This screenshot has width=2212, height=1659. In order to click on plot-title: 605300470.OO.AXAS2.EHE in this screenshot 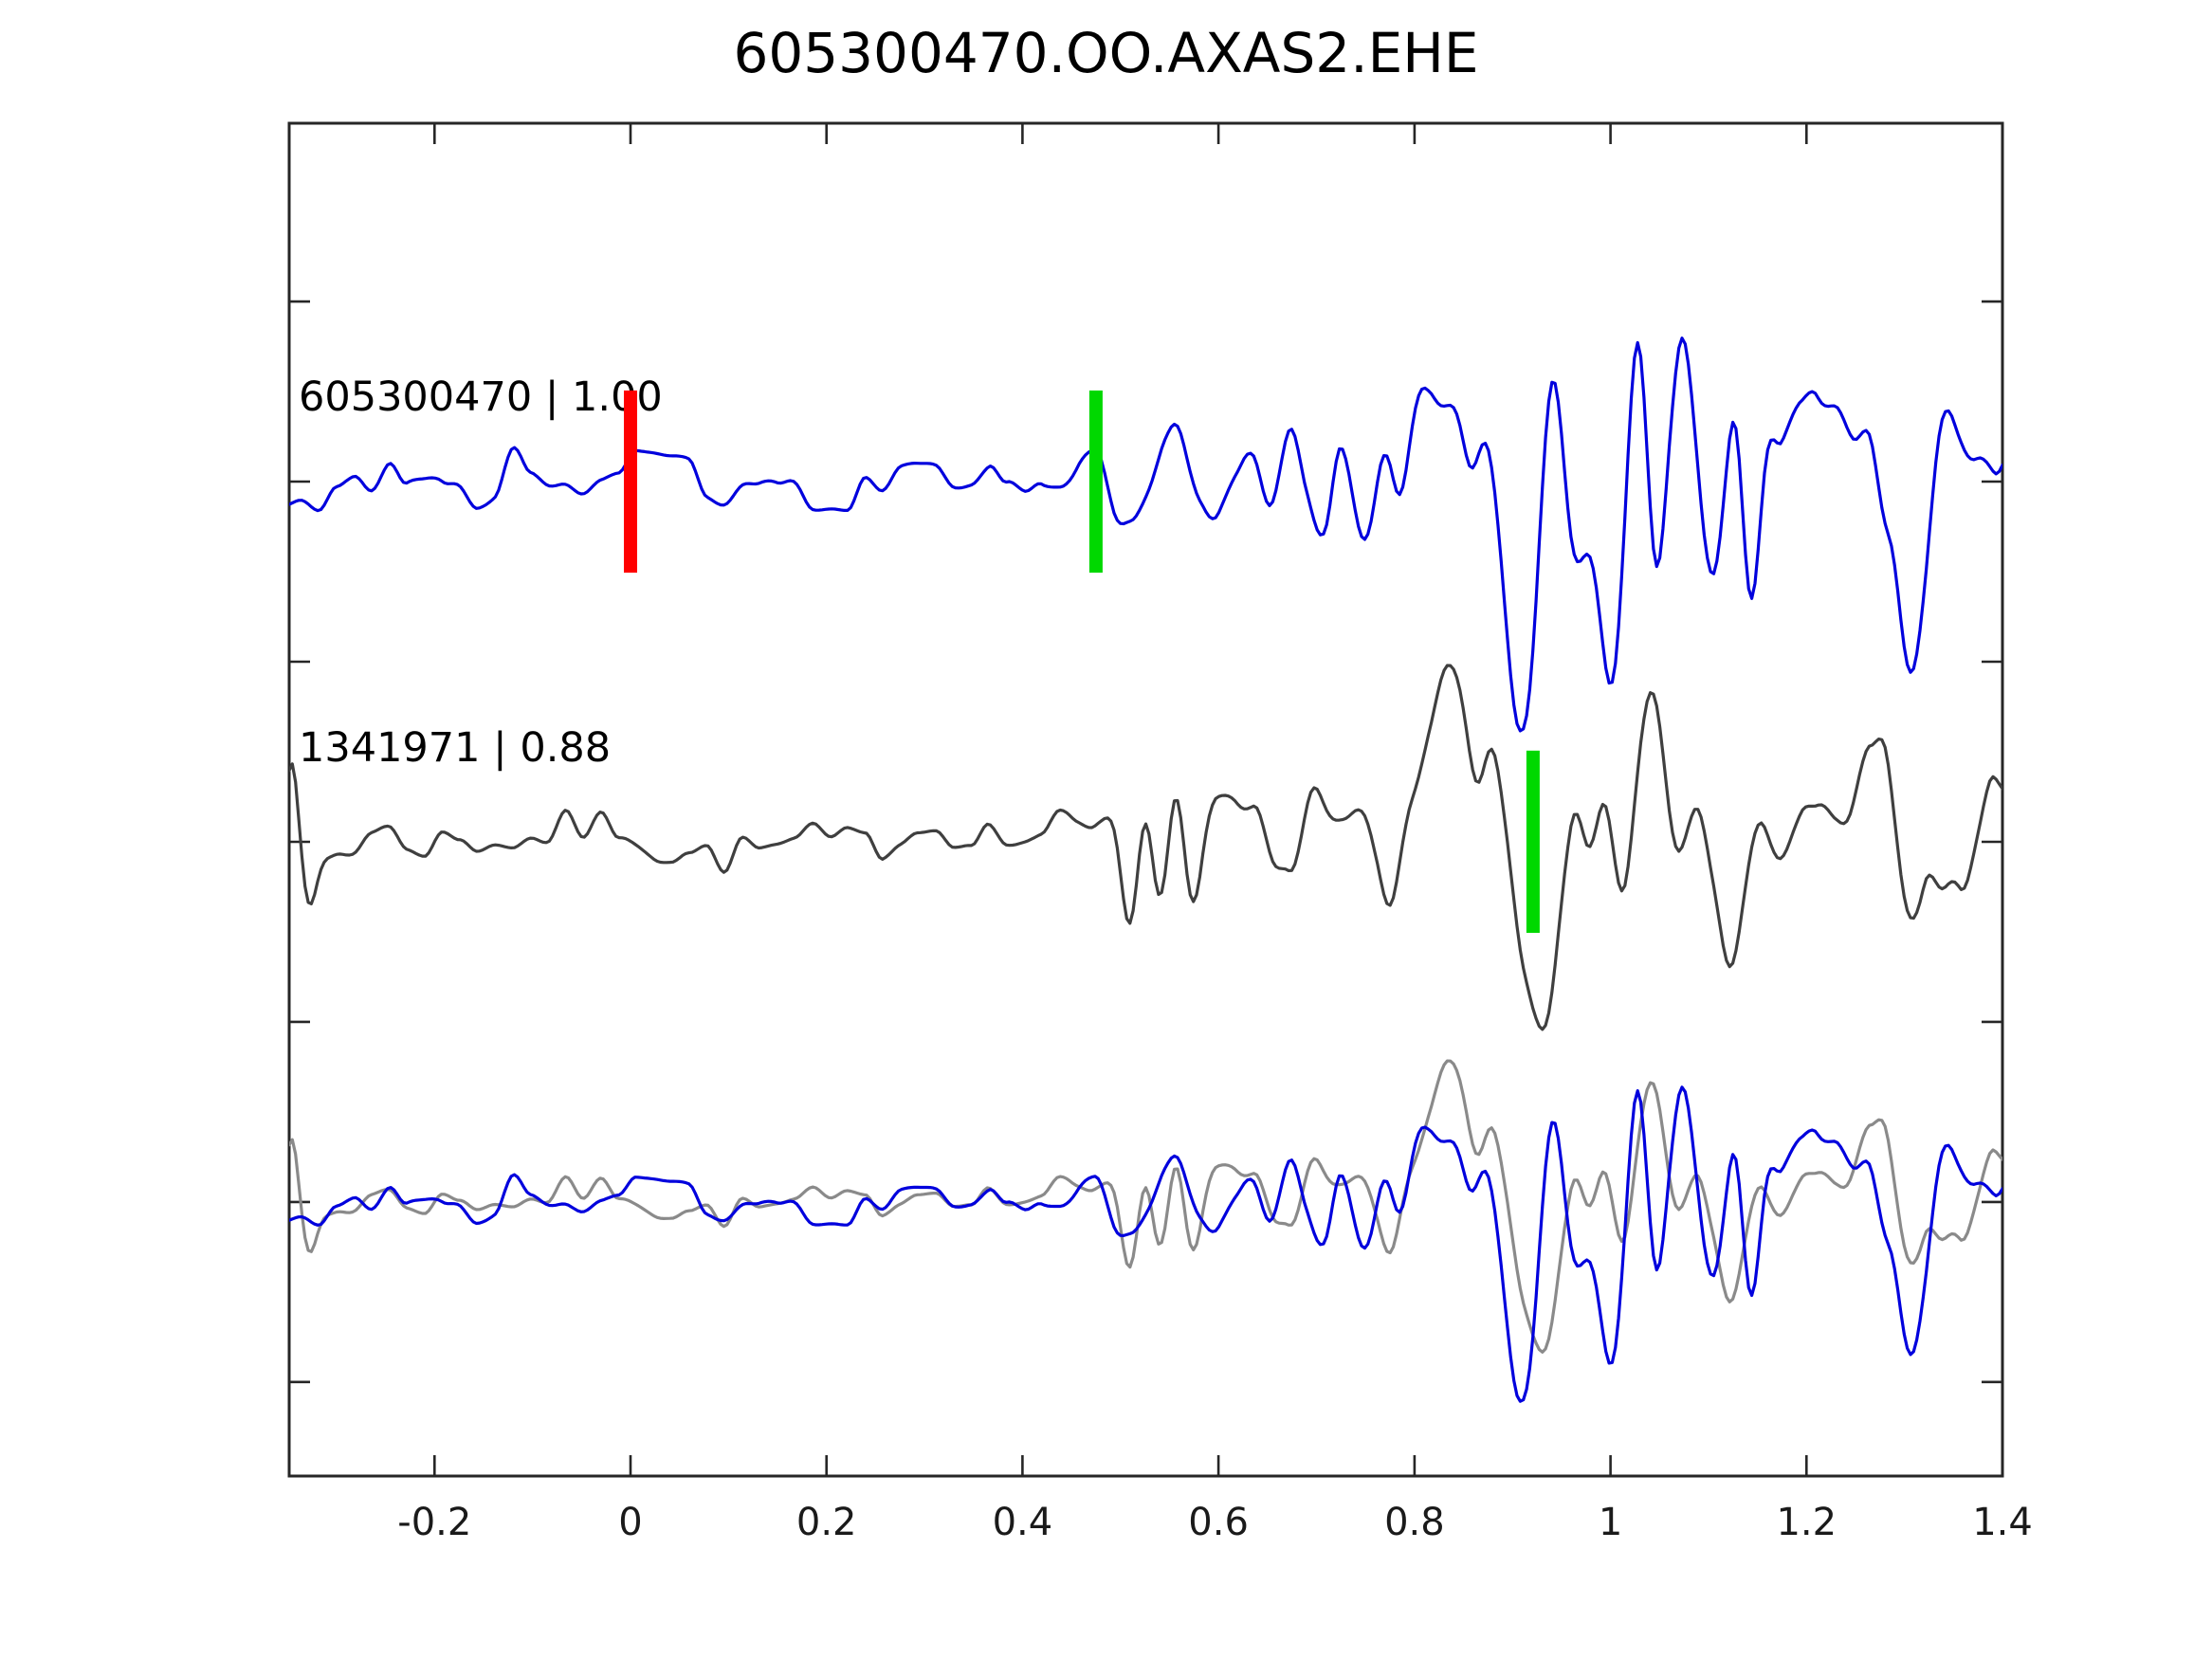, I will do `click(1106, 53)`.